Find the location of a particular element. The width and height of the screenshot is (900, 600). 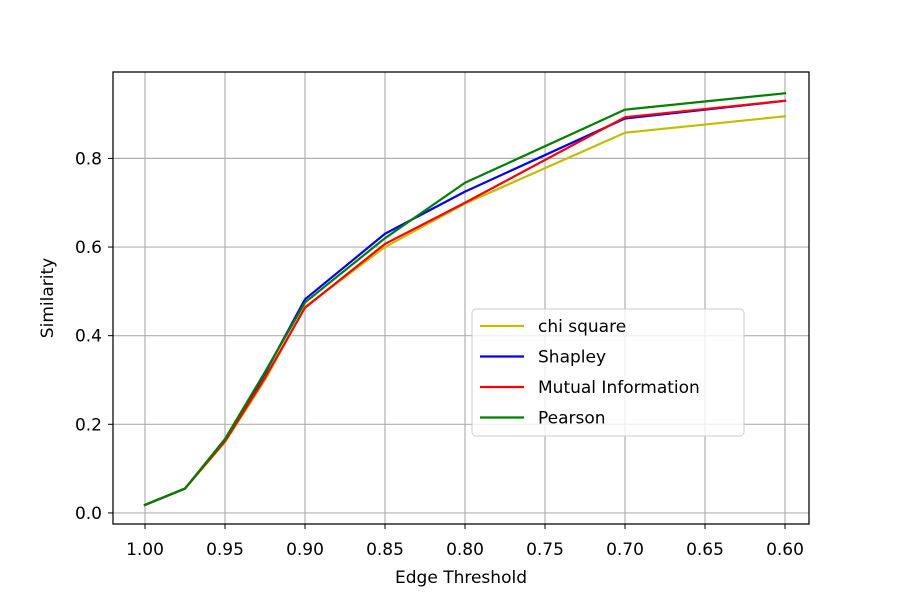

x-tick-label: 0.95 is located at coordinates (225, 550).